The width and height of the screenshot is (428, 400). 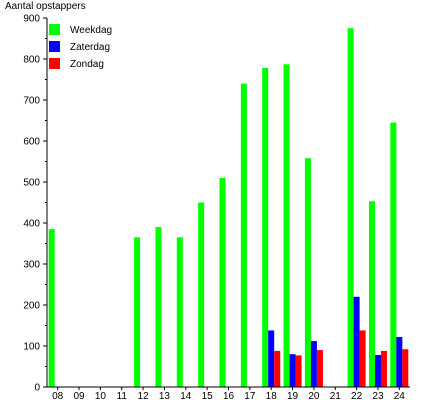 I want to click on x-tick-label: 22, so click(x=357, y=395).